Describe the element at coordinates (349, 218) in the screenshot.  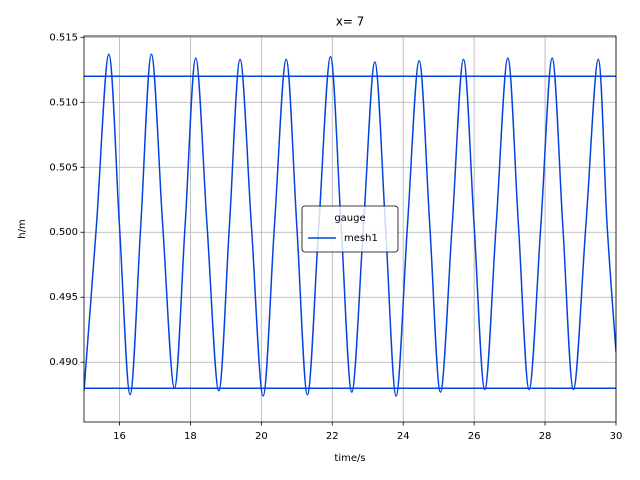
I see `legend-title: gauge` at that location.